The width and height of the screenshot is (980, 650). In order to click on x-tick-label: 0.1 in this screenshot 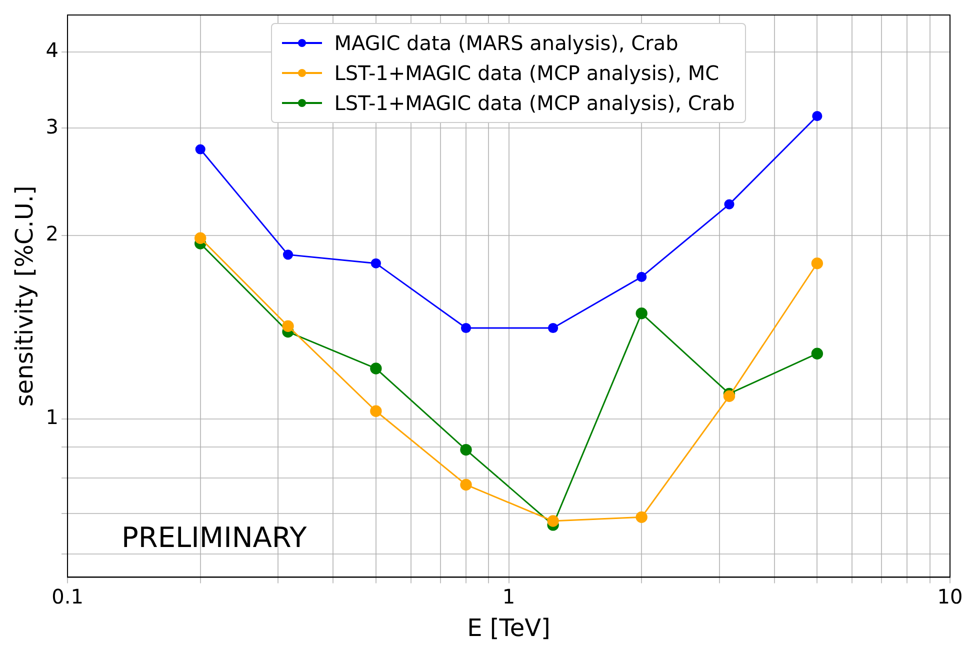, I will do `click(68, 596)`.